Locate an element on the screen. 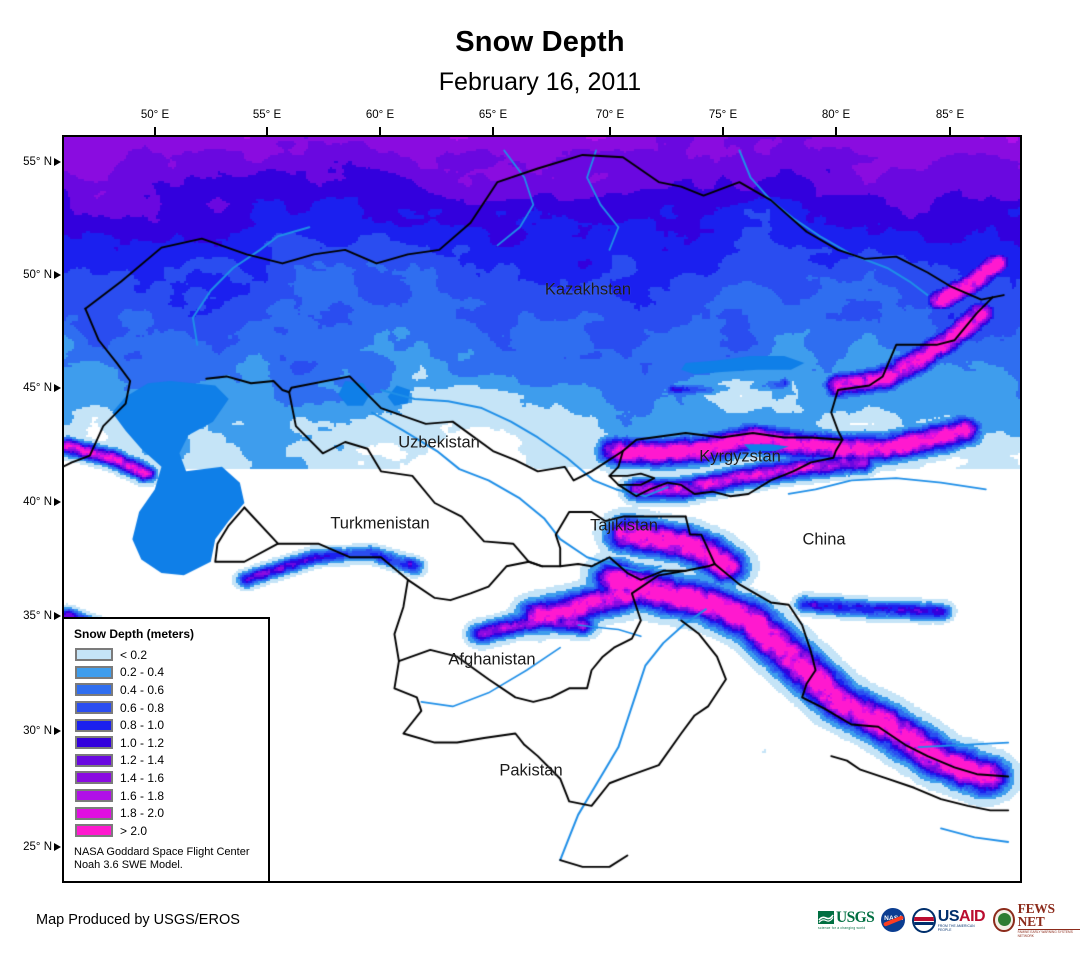 The height and width of the screenshot is (960, 1080). usaid-tagline: FROM THE AMERICAN PEOPLE is located at coordinates (956, 927).